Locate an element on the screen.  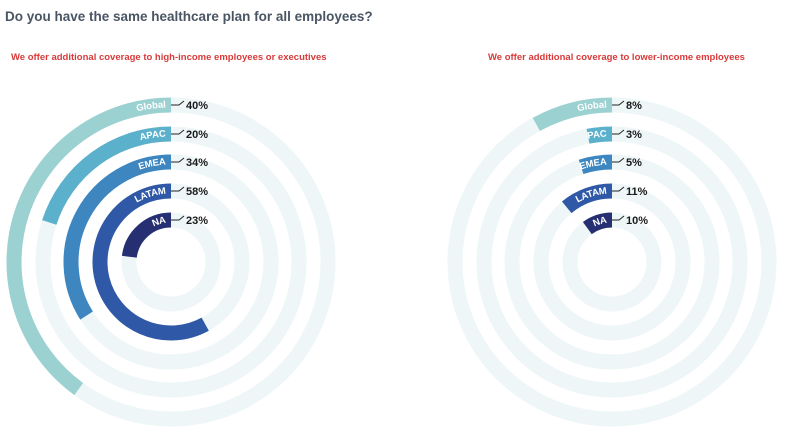
high-income-value-label-latam: 58% is located at coordinates (197, 192).